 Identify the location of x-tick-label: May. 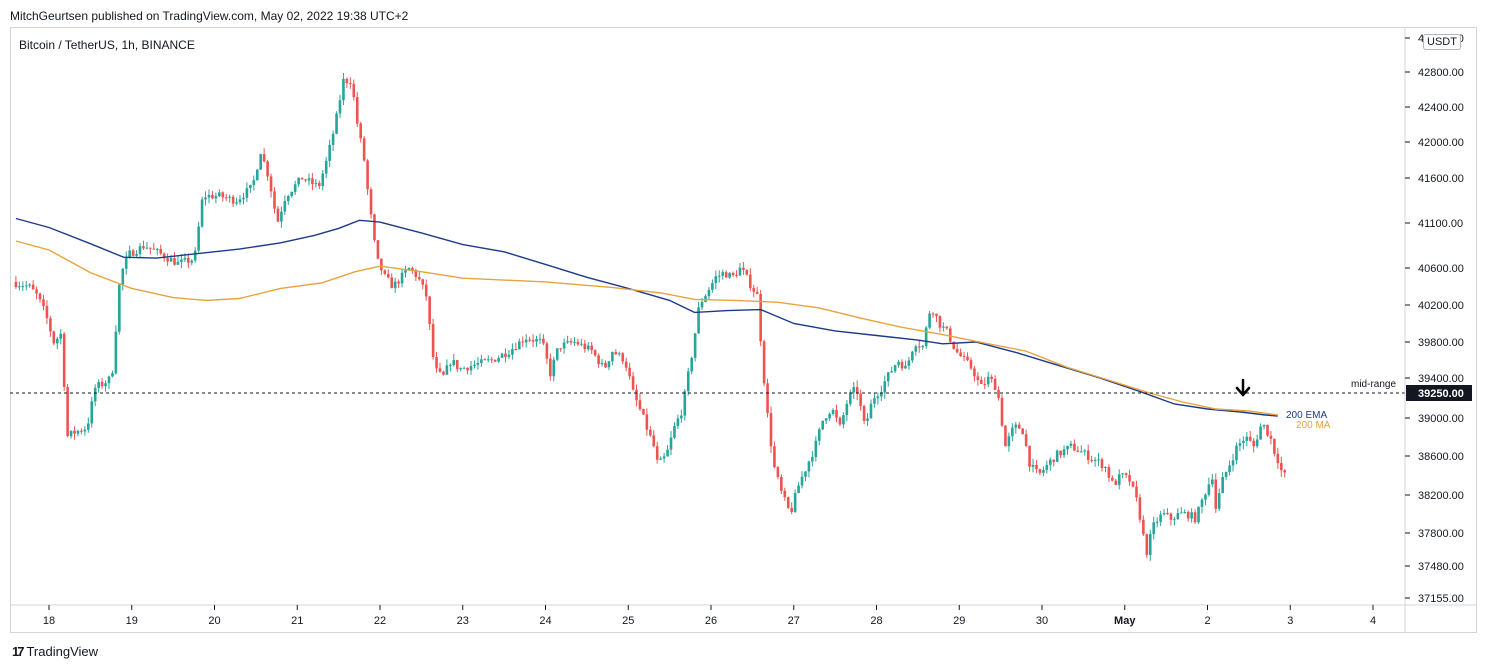
(1125, 621).